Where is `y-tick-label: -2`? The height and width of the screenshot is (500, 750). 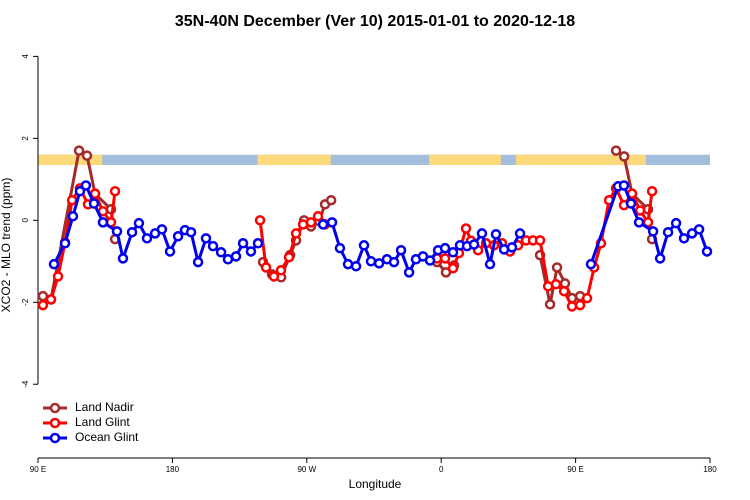
y-tick-label: -2 is located at coordinates (25, 302).